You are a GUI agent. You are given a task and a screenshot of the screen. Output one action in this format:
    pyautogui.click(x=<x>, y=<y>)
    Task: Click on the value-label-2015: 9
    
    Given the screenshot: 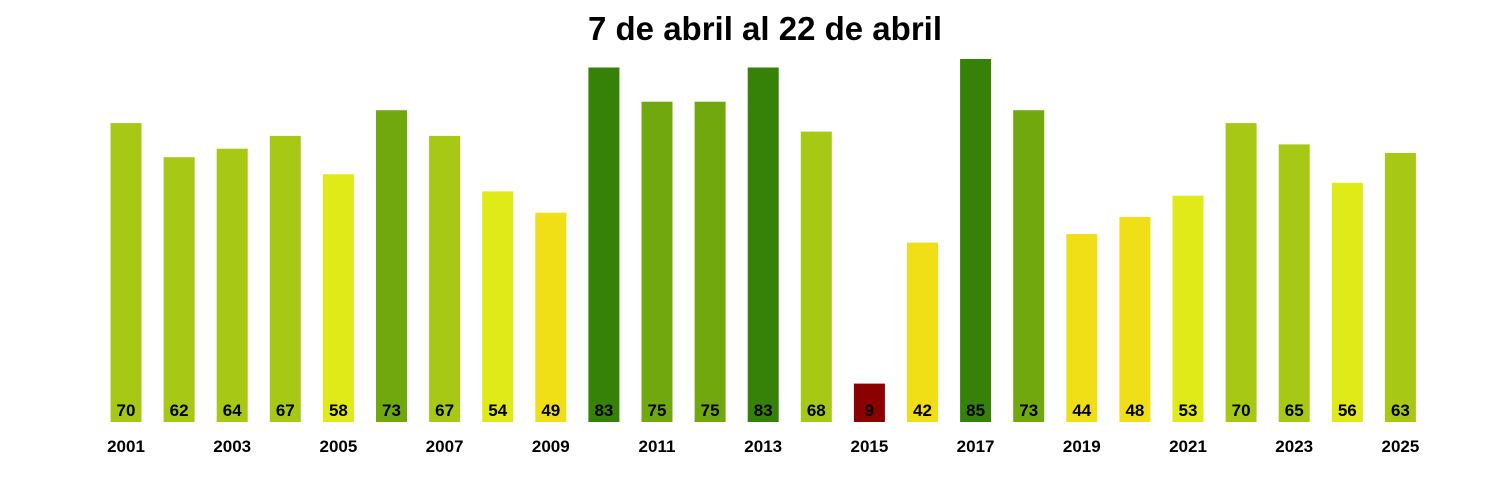 What is the action you would take?
    pyautogui.click(x=869, y=410)
    